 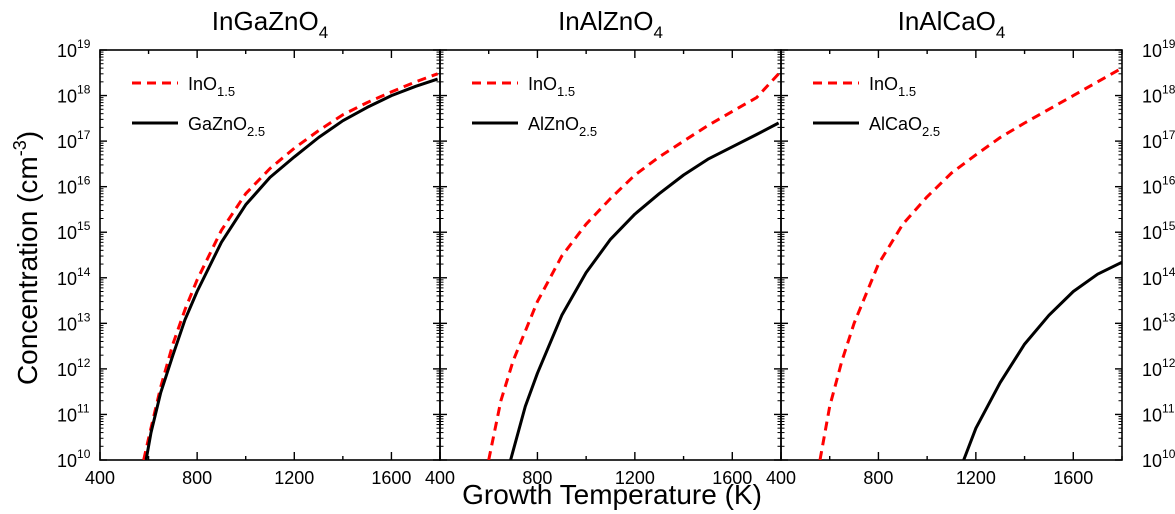 What do you see at coordinates (84, 135) in the screenshot?
I see `y-tick-exponent: 17` at bounding box center [84, 135].